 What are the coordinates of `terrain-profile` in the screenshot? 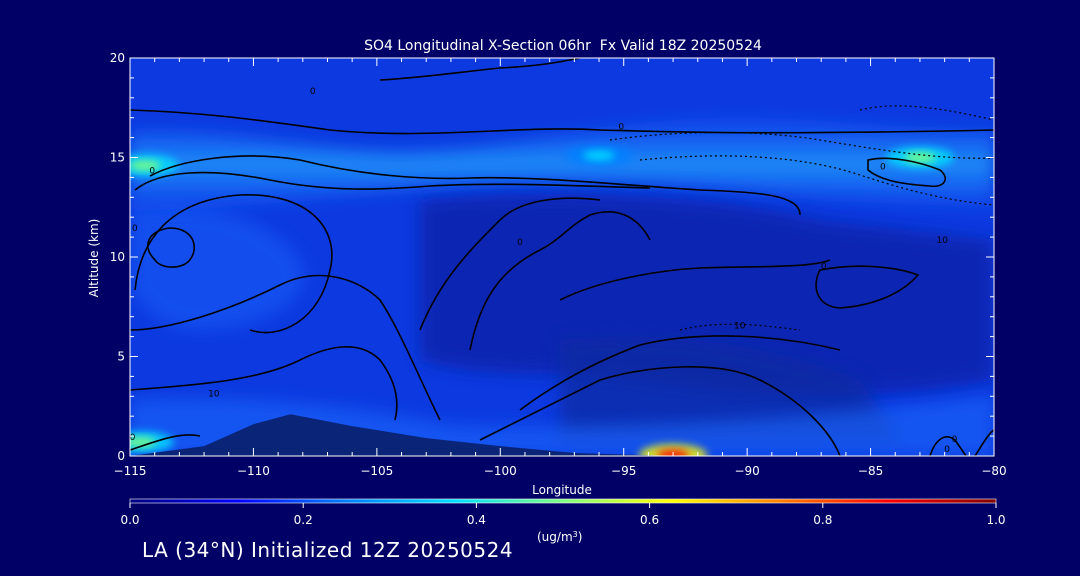 It's located at (562, 435).